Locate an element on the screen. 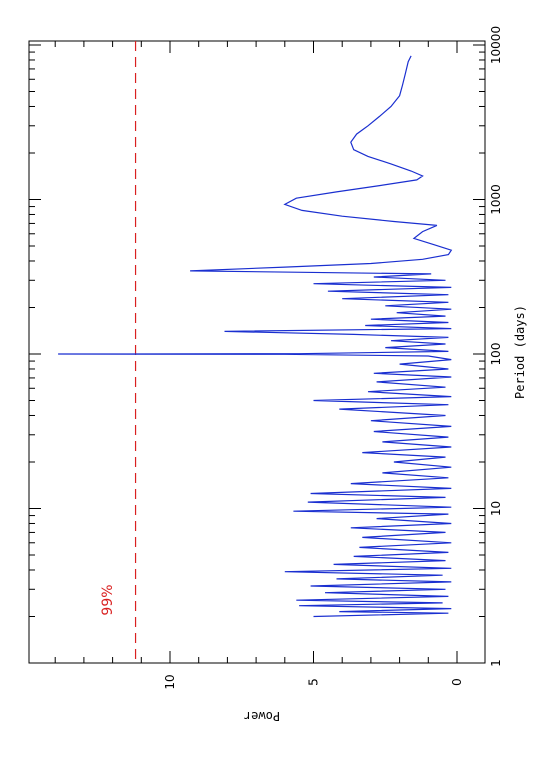 This screenshot has width=542, height=782. y-tick-label: 10 is located at coordinates (170, 681).